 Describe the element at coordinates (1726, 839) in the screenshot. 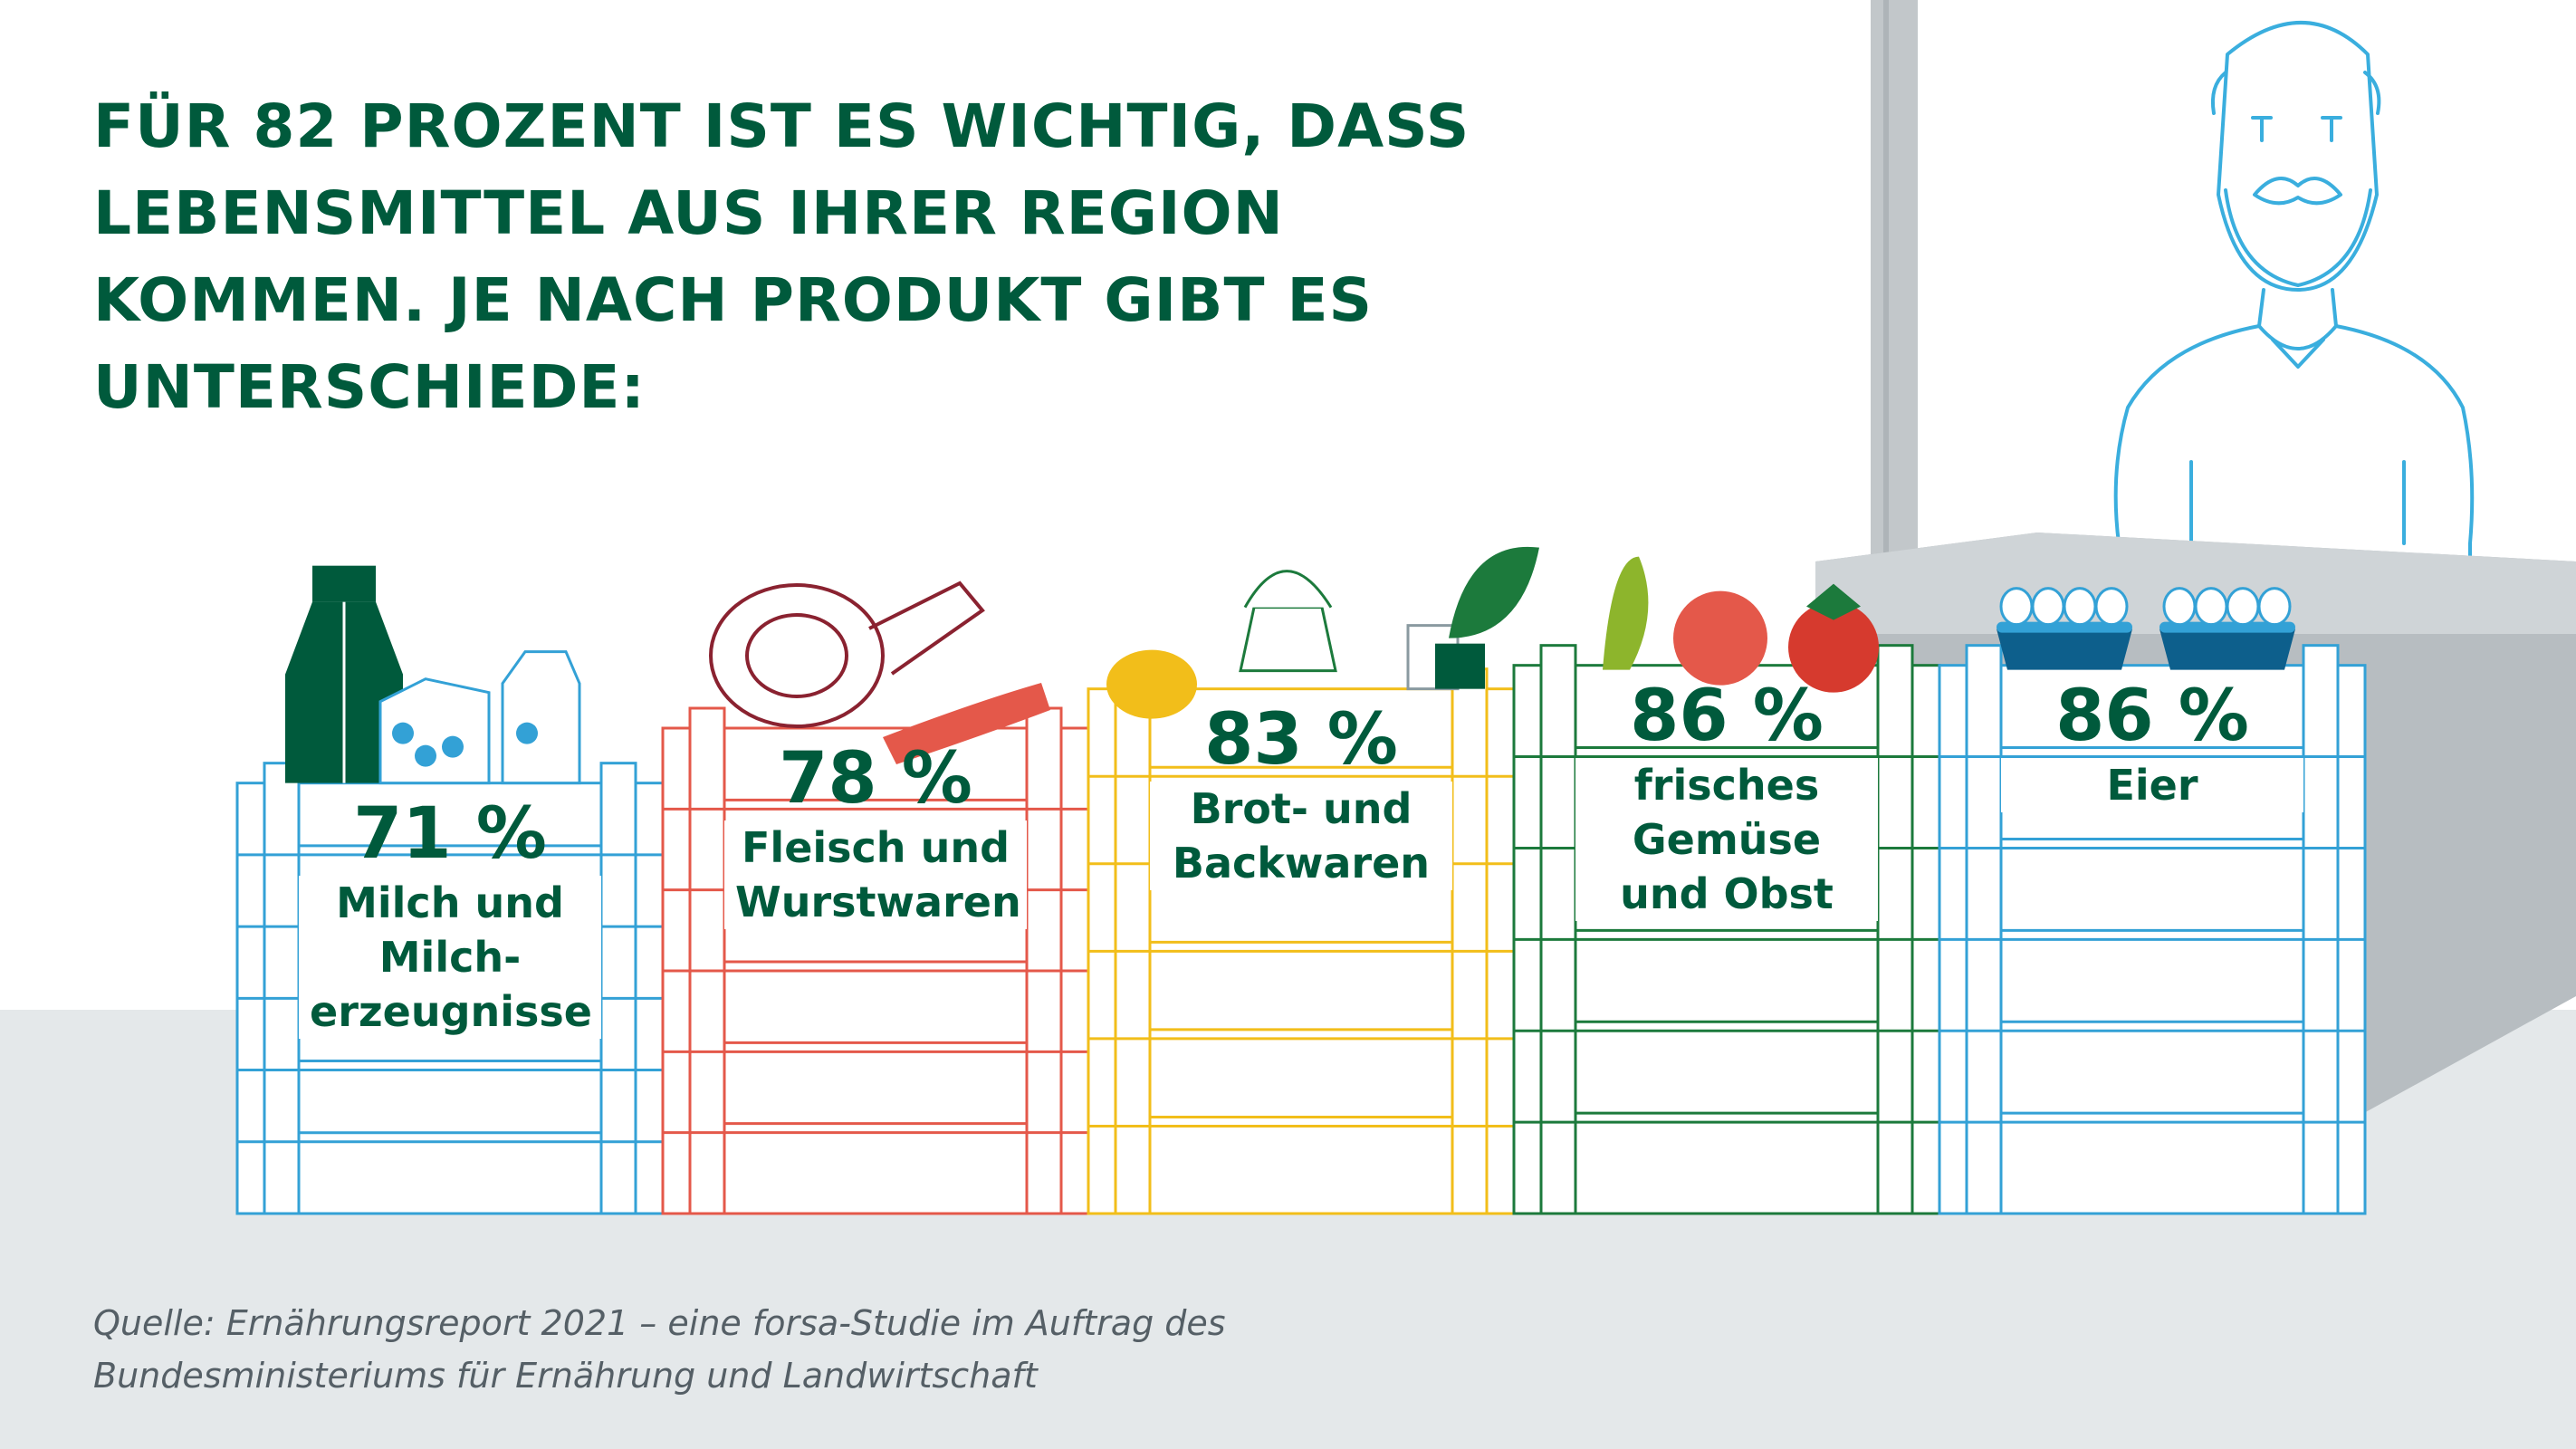

I see `category-label: frisches Gemüse und Obst` at that location.